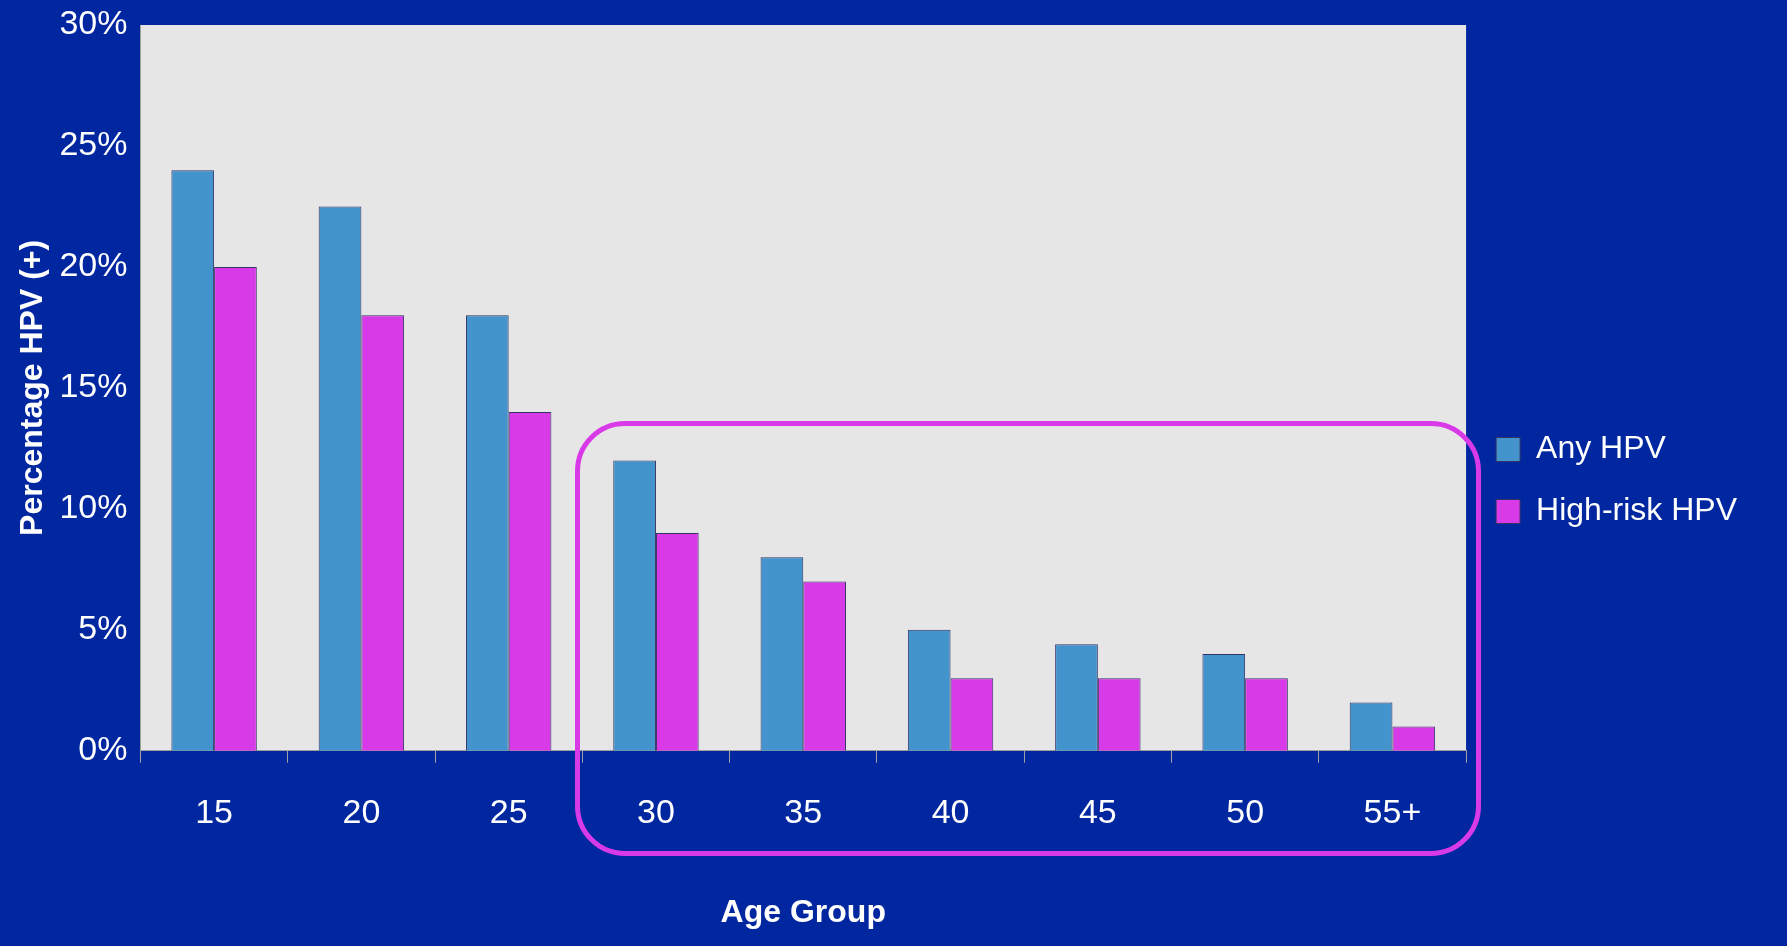 This screenshot has height=946, width=1787. I want to click on legend-label: Any HPV, so click(1601, 447).